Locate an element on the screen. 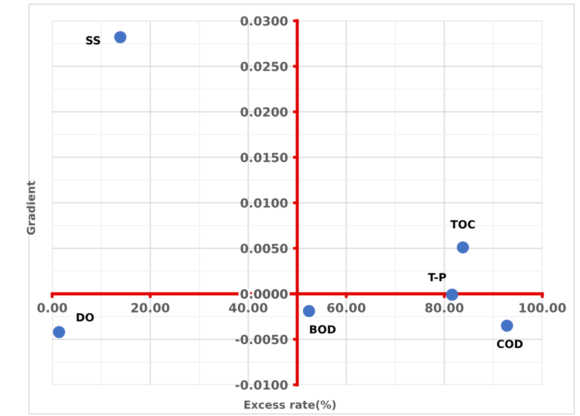  y-tick-label: 0.0250 is located at coordinates (264, 67).